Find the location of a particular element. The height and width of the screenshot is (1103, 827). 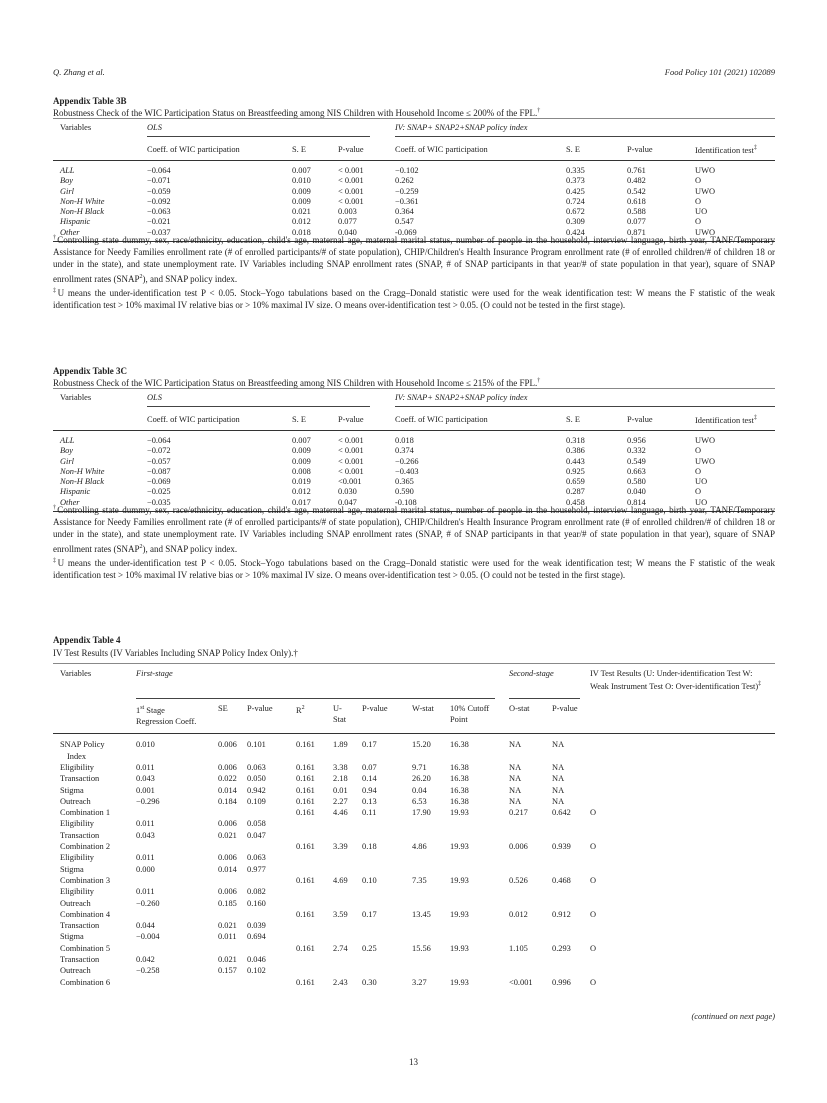

cell: 1.105 is located at coordinates (518, 948).